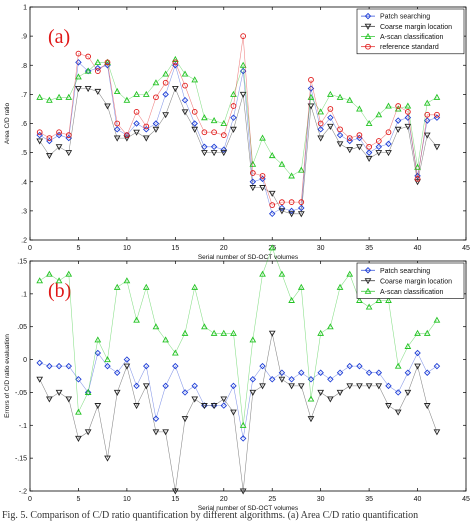 This screenshot has height=525, width=474. I want to click on legend-entry: A-scan classification, so click(412, 292).